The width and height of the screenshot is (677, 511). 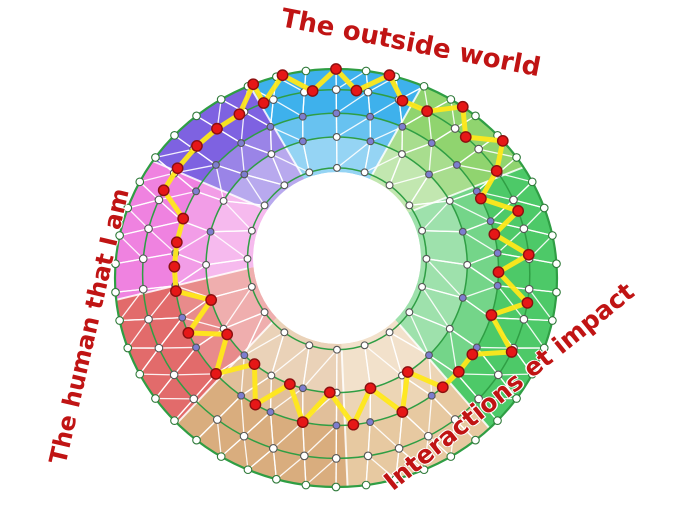 What do you see at coordinates (444, 376) in the screenshot?
I see `sector-seam` at bounding box center [444, 376].